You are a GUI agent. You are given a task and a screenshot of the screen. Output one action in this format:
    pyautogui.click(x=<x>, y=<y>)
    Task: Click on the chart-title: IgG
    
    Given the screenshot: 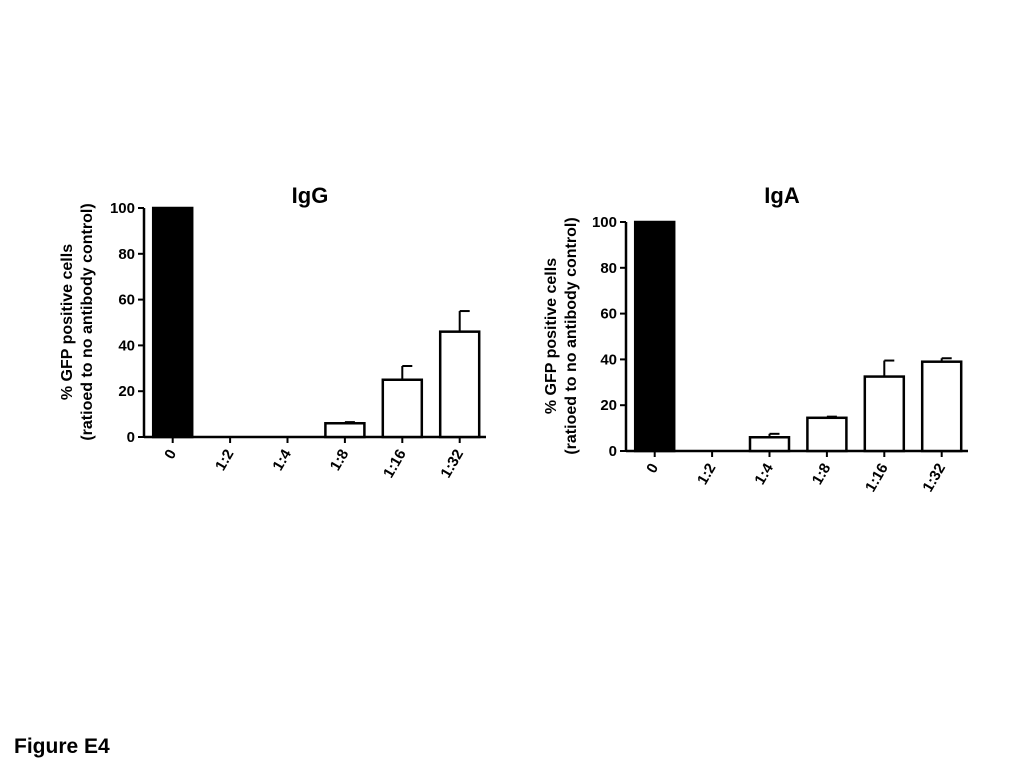 What is the action you would take?
    pyautogui.click(x=310, y=195)
    